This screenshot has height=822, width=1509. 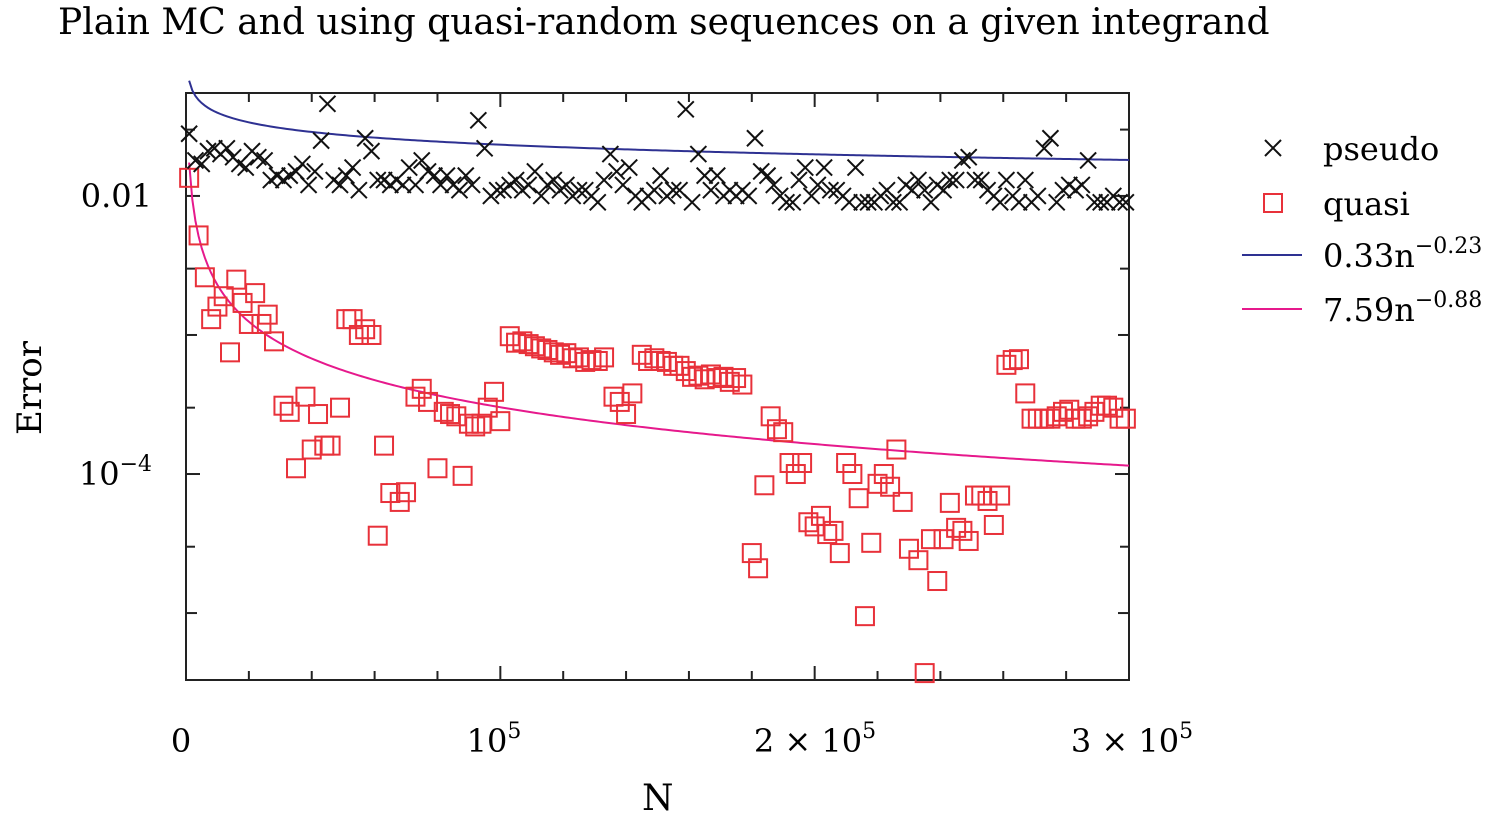 I want to click on x-tick-label: 105, so click(x=494, y=739).